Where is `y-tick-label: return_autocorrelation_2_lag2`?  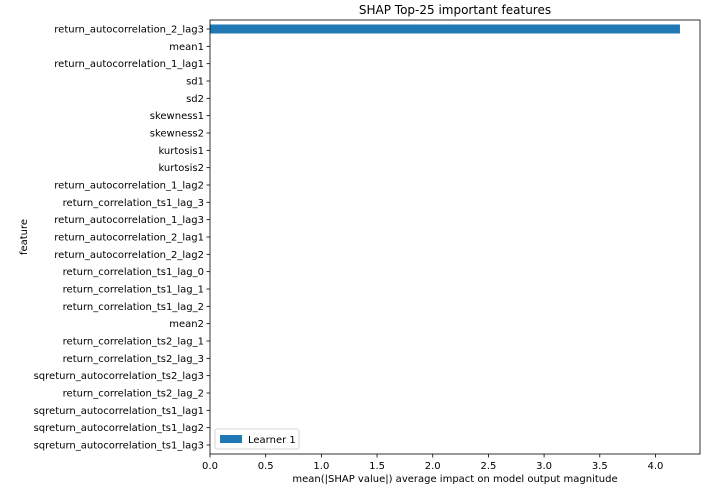
y-tick-label: return_autocorrelation_2_lag2 is located at coordinates (129, 255).